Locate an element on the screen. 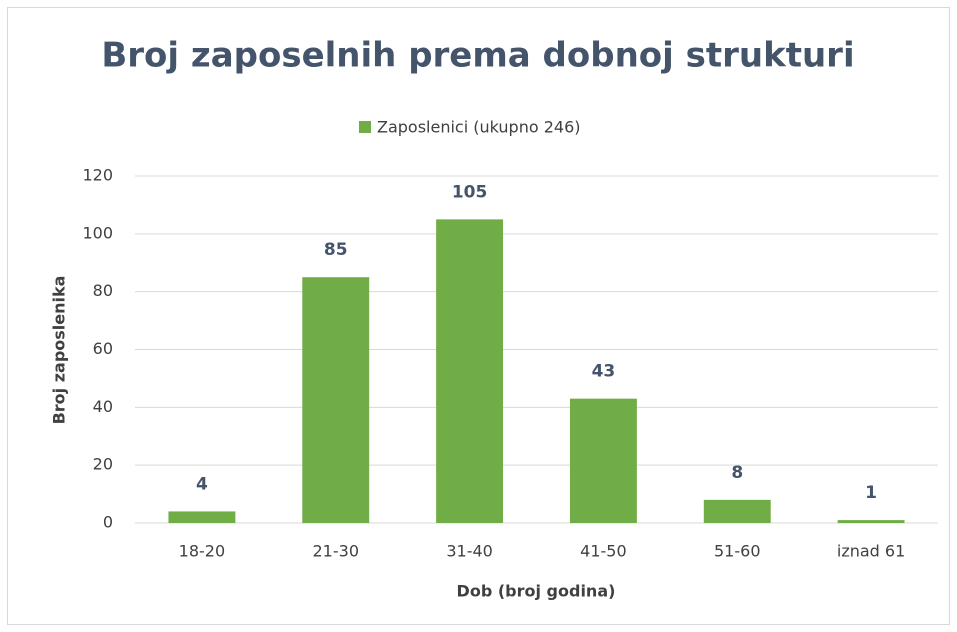 This screenshot has height=632, width=957. data-label: 1 is located at coordinates (871, 493).